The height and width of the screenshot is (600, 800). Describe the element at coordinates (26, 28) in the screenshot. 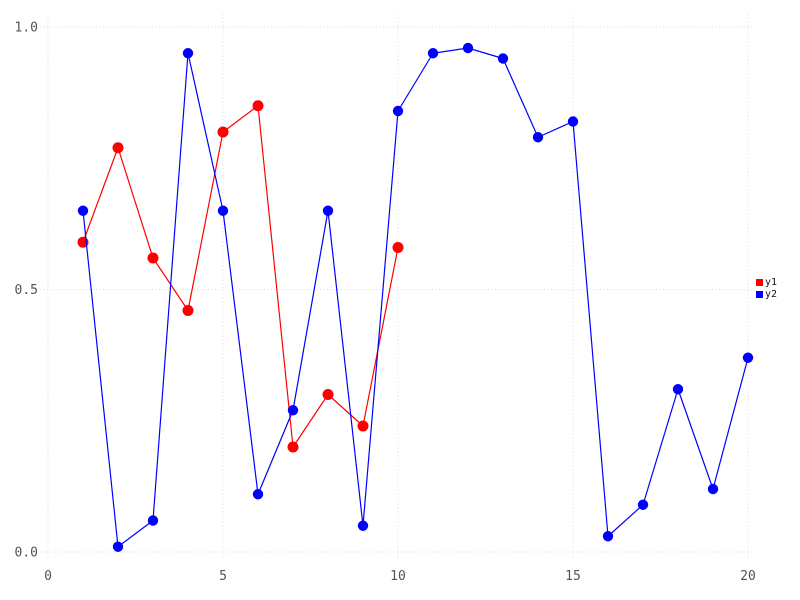

I see `y-tick-label: 1.0` at that location.